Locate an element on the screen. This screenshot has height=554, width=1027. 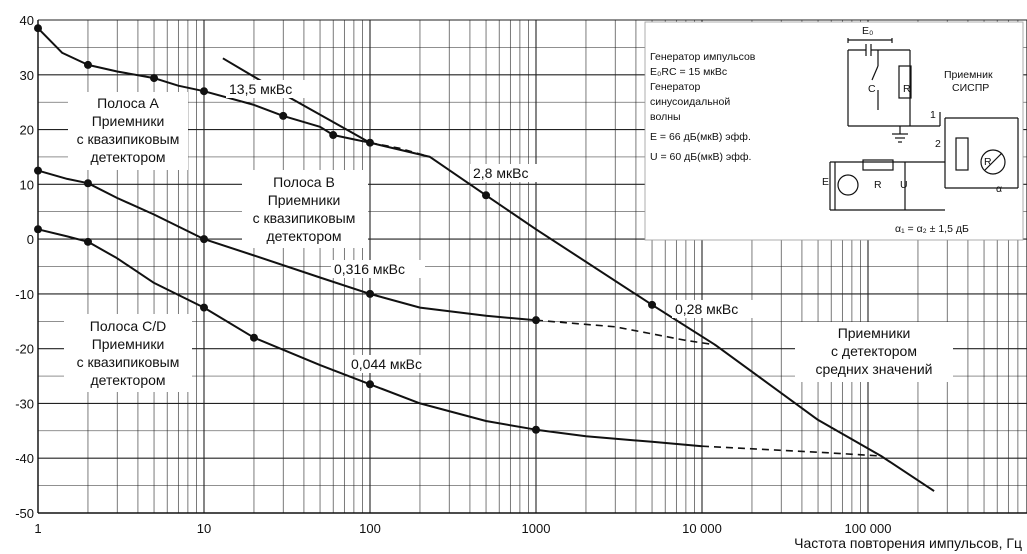
band-cd-line-3: с квазипиковым is located at coordinates (128, 362).